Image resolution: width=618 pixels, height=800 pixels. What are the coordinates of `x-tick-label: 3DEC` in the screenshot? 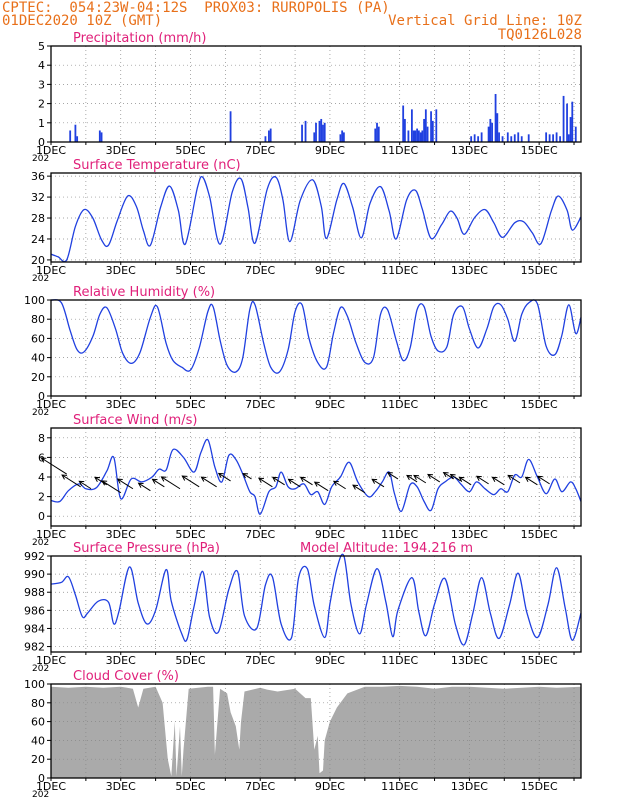 It's located at (121, 404).